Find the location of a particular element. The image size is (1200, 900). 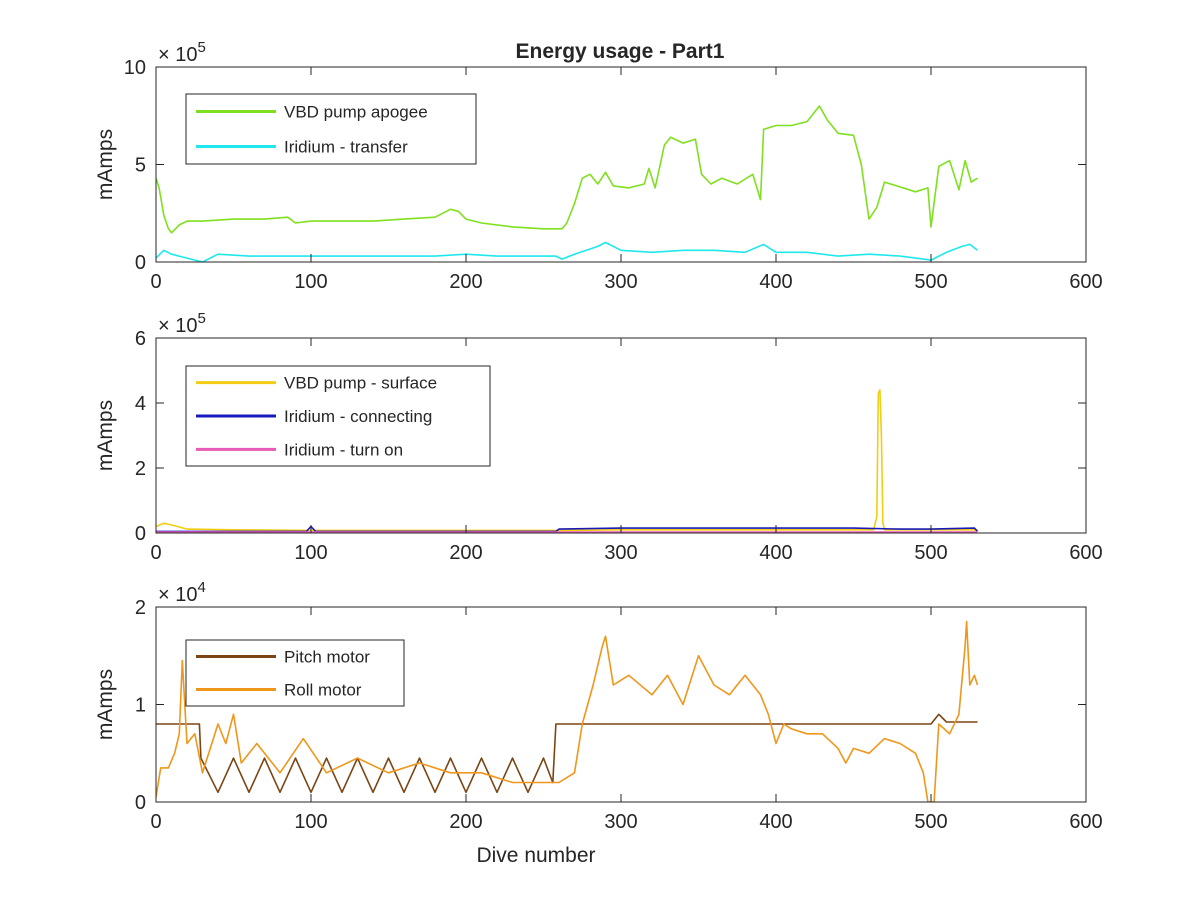

legend-label: Iridium - transfer is located at coordinates (346, 147).